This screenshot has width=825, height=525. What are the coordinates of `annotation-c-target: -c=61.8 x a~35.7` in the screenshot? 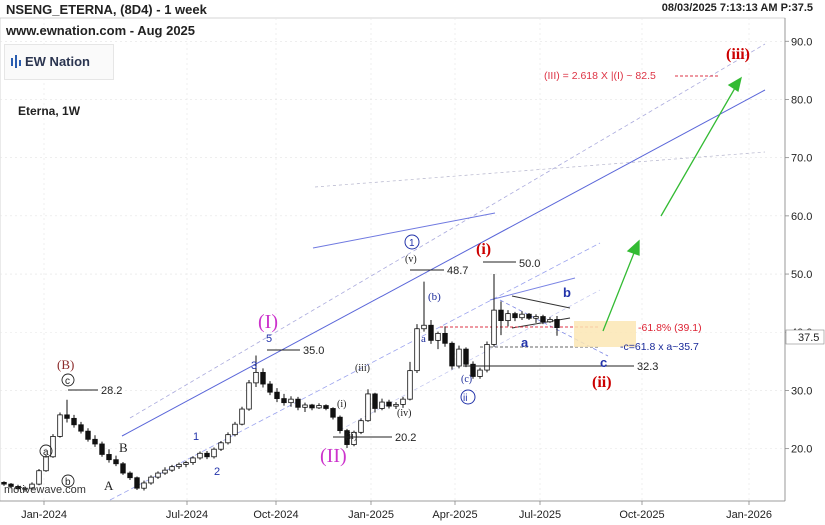 It's located at (659, 347).